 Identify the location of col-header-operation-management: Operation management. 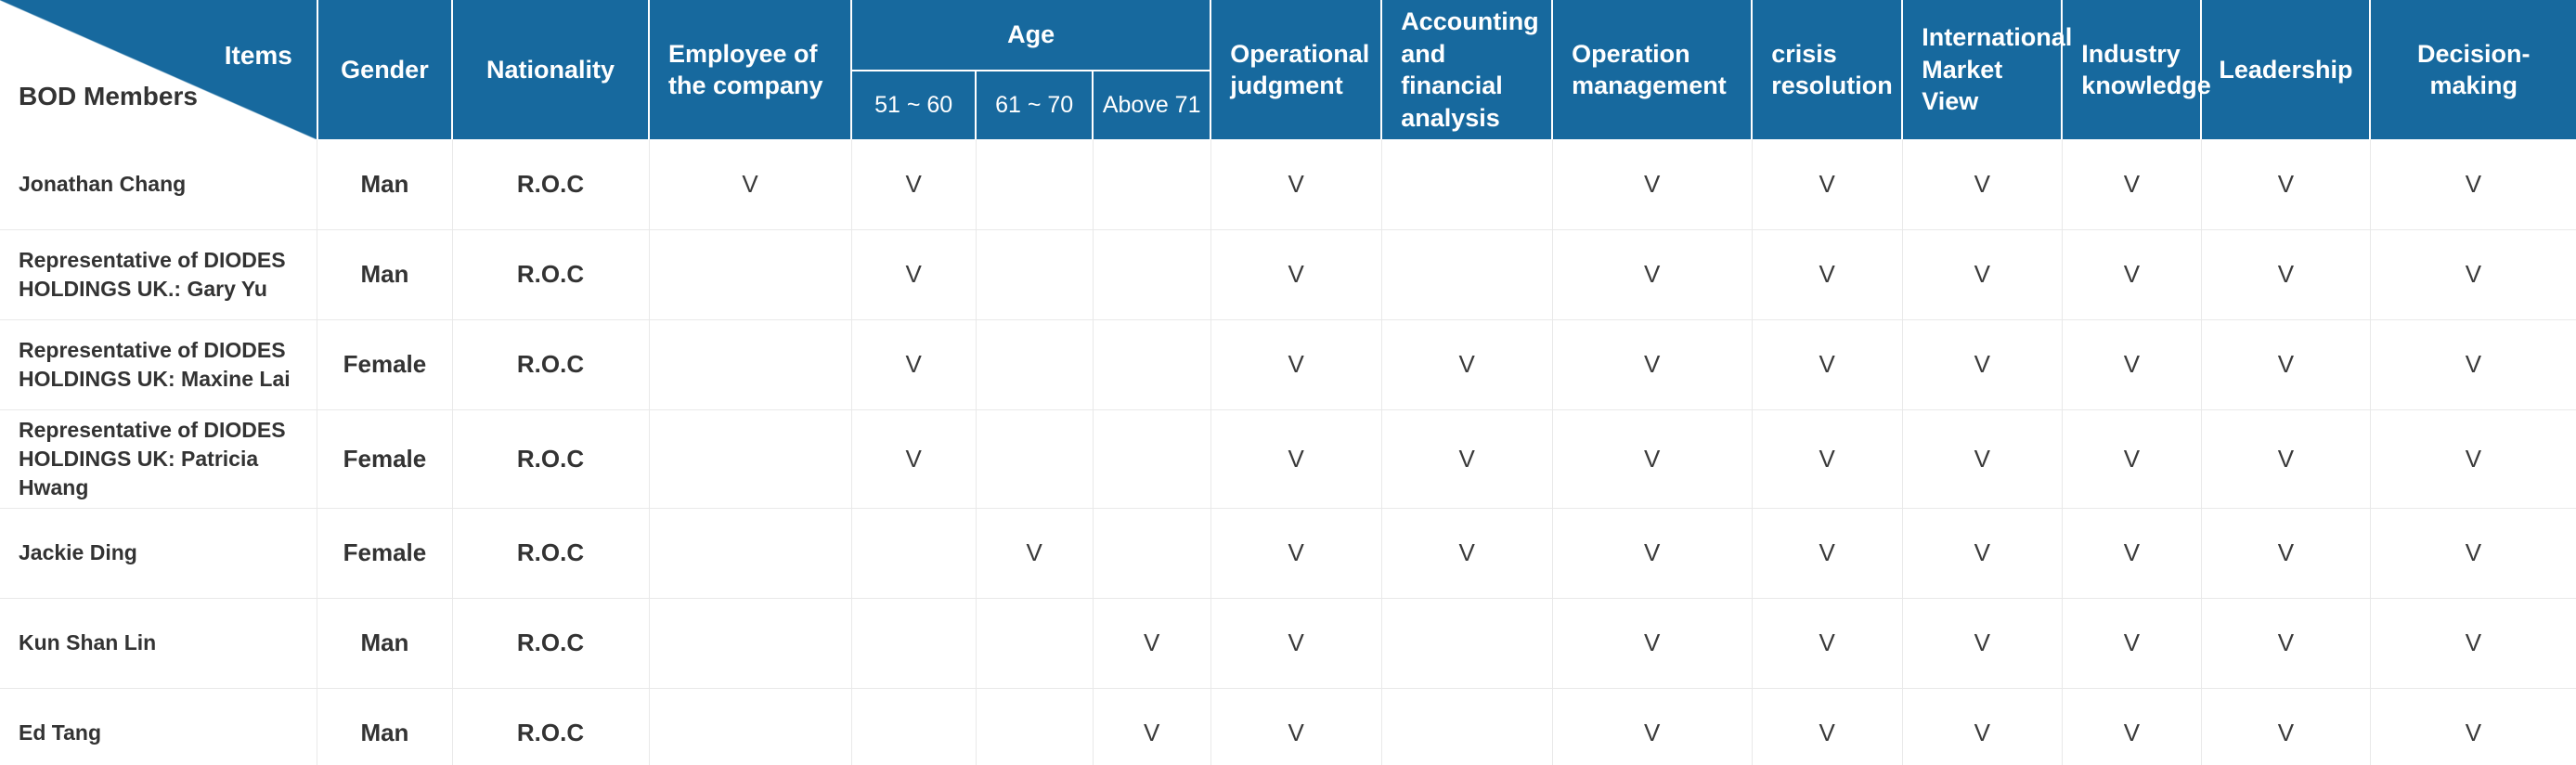
(1653, 70).